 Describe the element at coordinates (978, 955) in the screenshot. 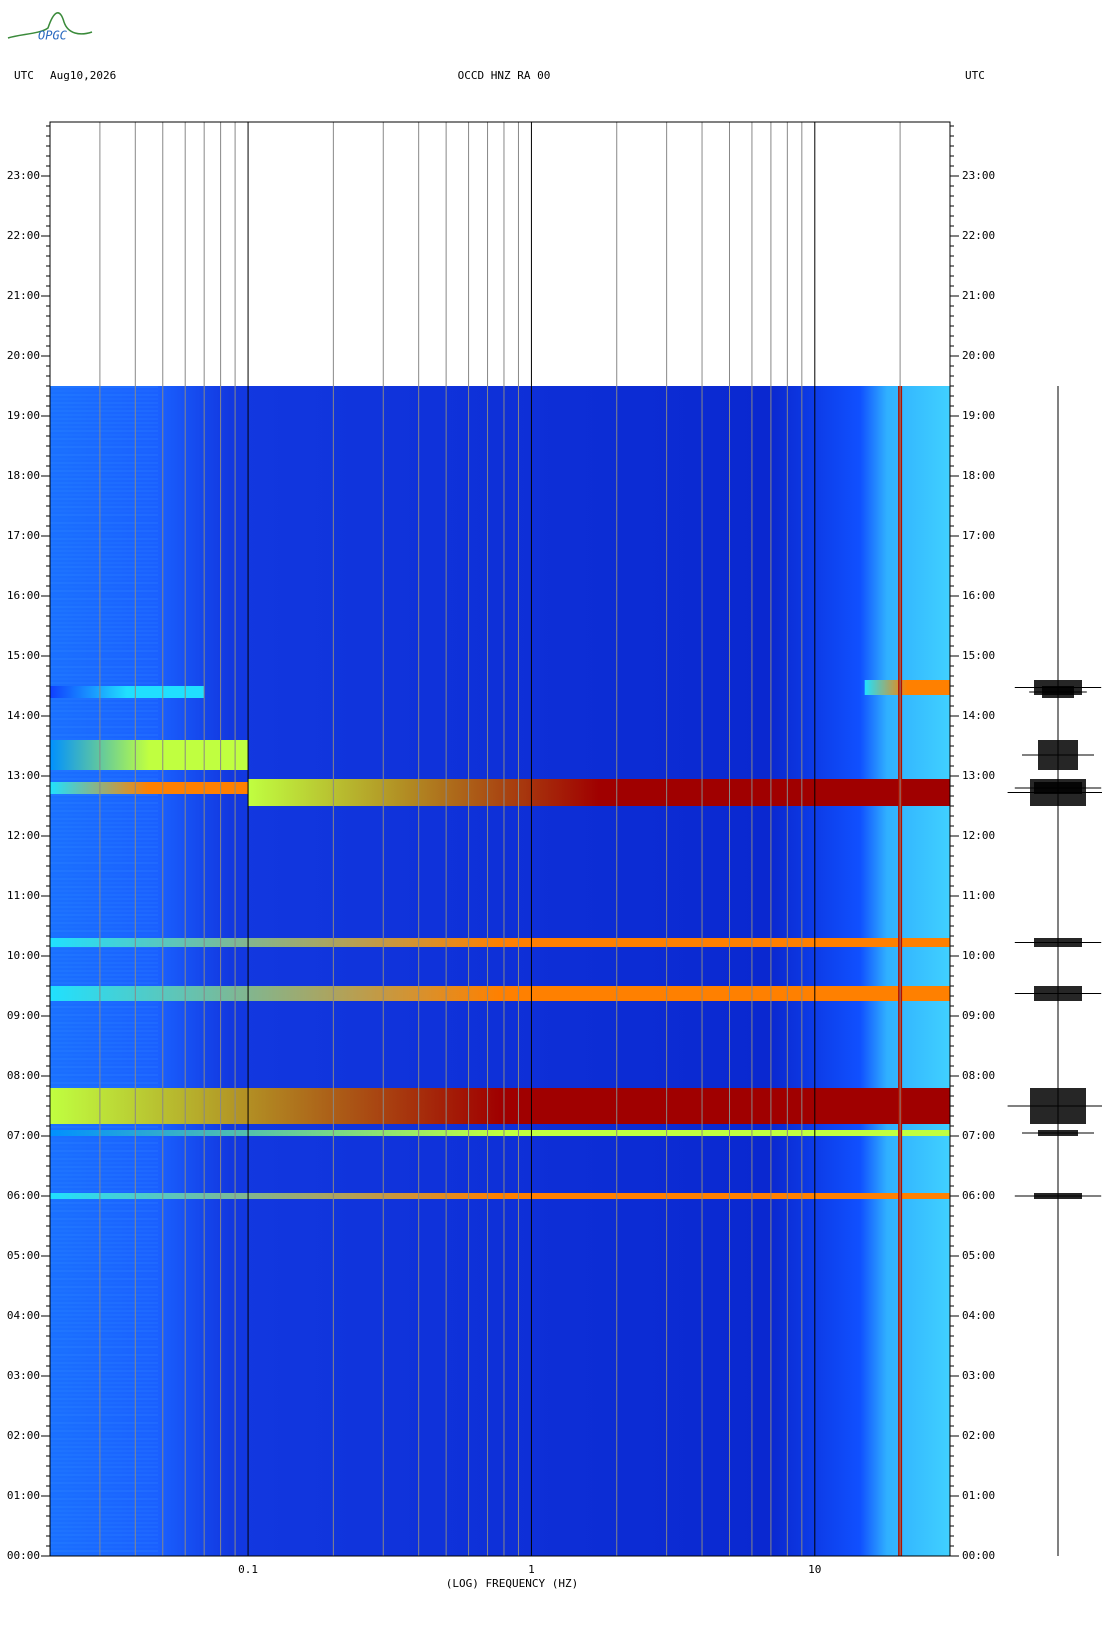

I see `y-tick-label: 10:00` at that location.